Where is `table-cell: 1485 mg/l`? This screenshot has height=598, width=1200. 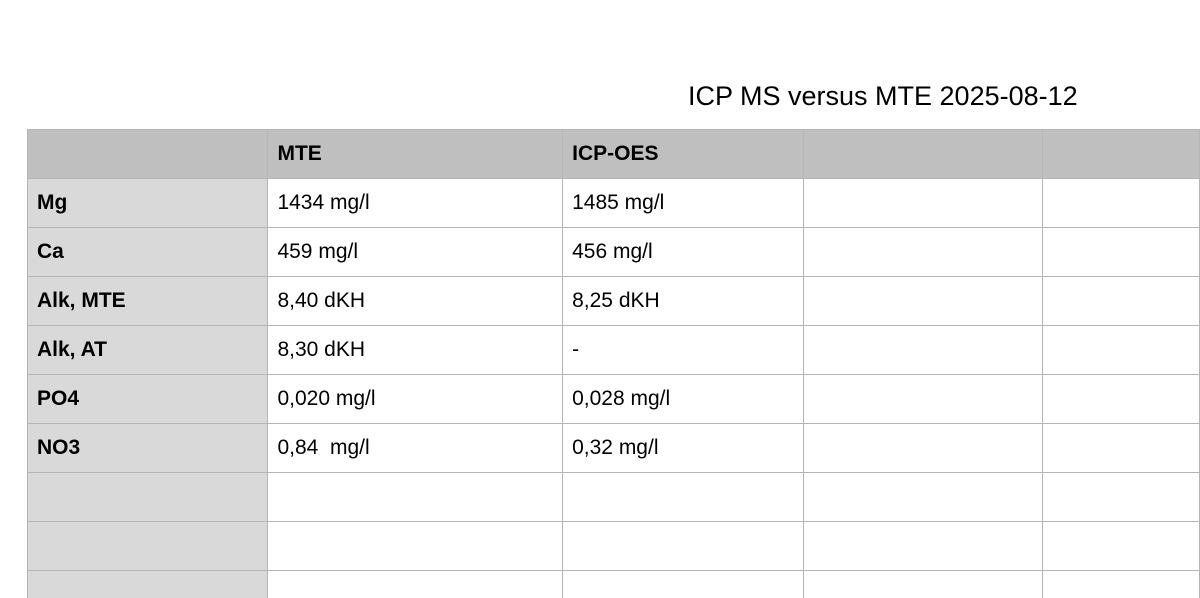 table-cell: 1485 mg/l is located at coordinates (683, 203).